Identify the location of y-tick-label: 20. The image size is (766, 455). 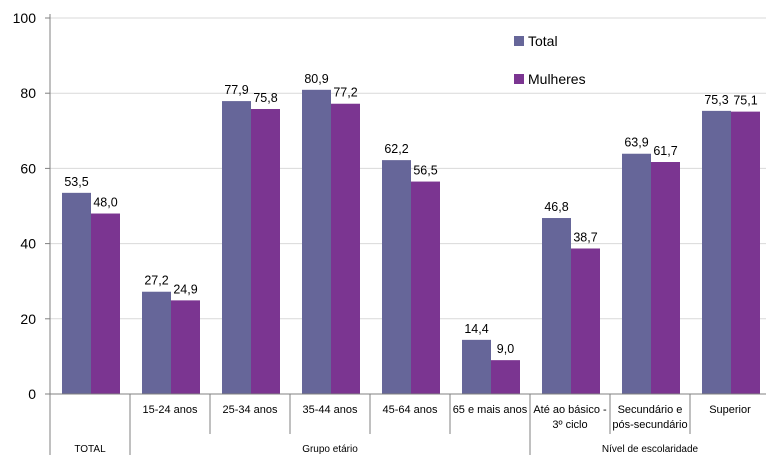
(28, 319).